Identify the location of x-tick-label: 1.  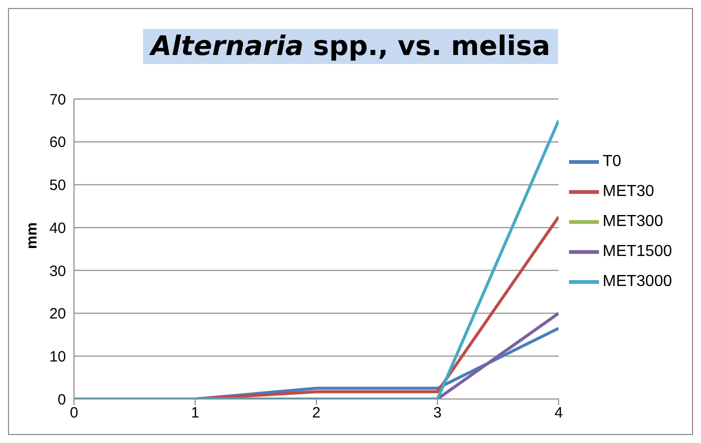
(195, 413).